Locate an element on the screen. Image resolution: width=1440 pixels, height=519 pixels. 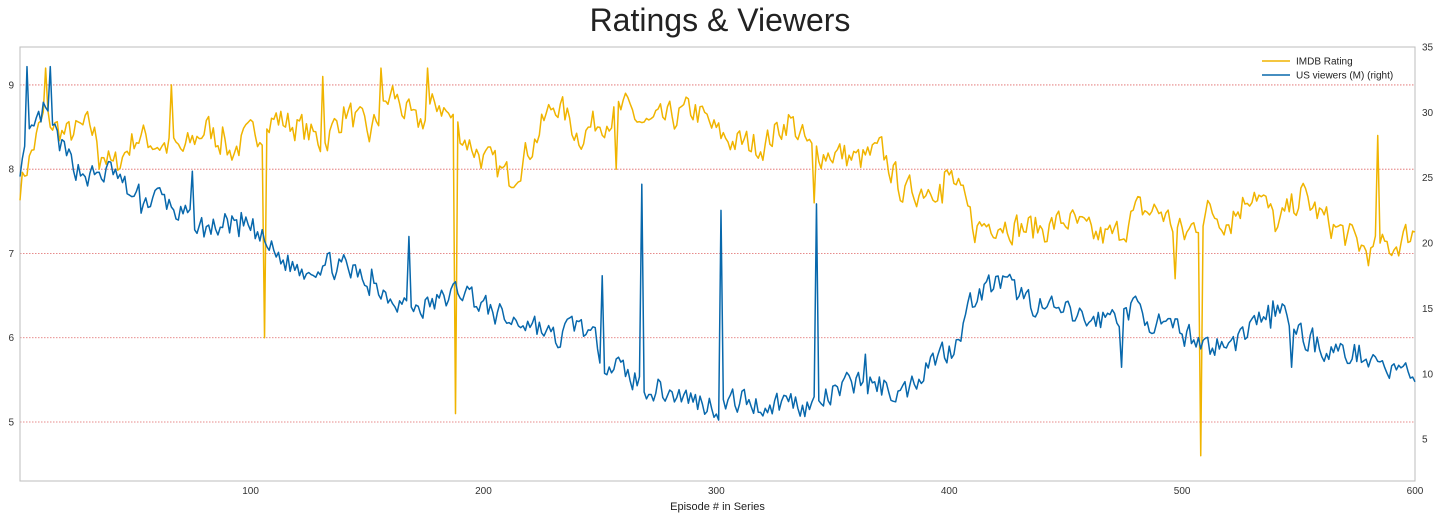
x-tick-label: 100 is located at coordinates (250, 491).